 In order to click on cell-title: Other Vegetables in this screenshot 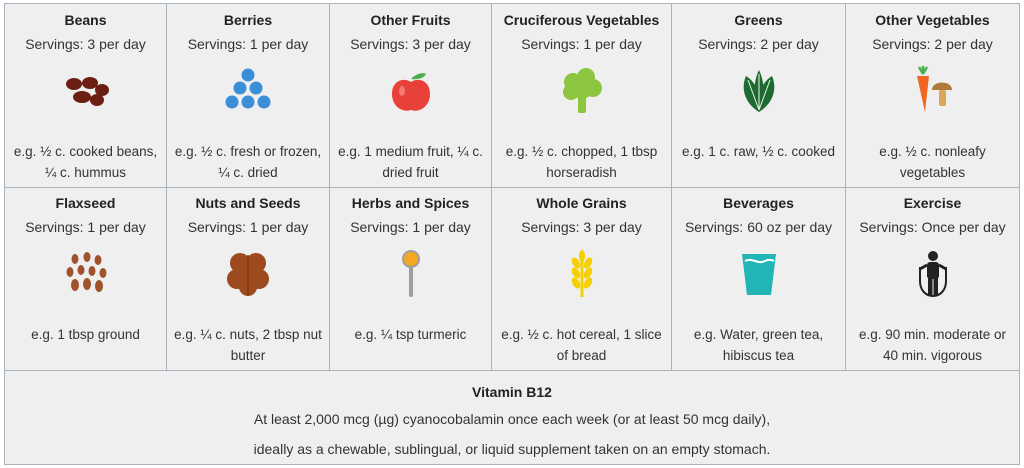, I will do `click(932, 20)`.